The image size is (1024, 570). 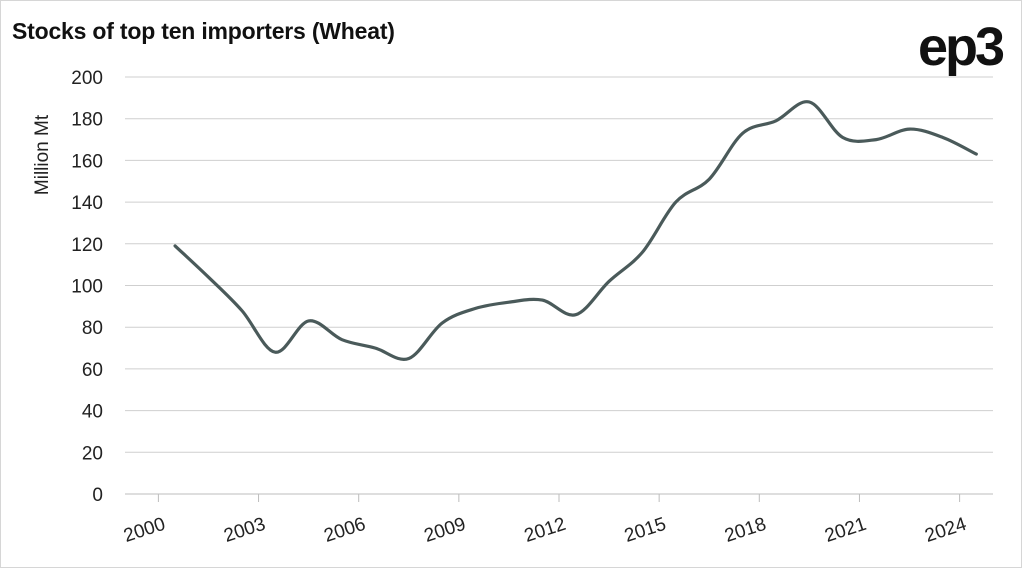 What do you see at coordinates (92, 328) in the screenshot?
I see `y-tick-label: 80` at bounding box center [92, 328].